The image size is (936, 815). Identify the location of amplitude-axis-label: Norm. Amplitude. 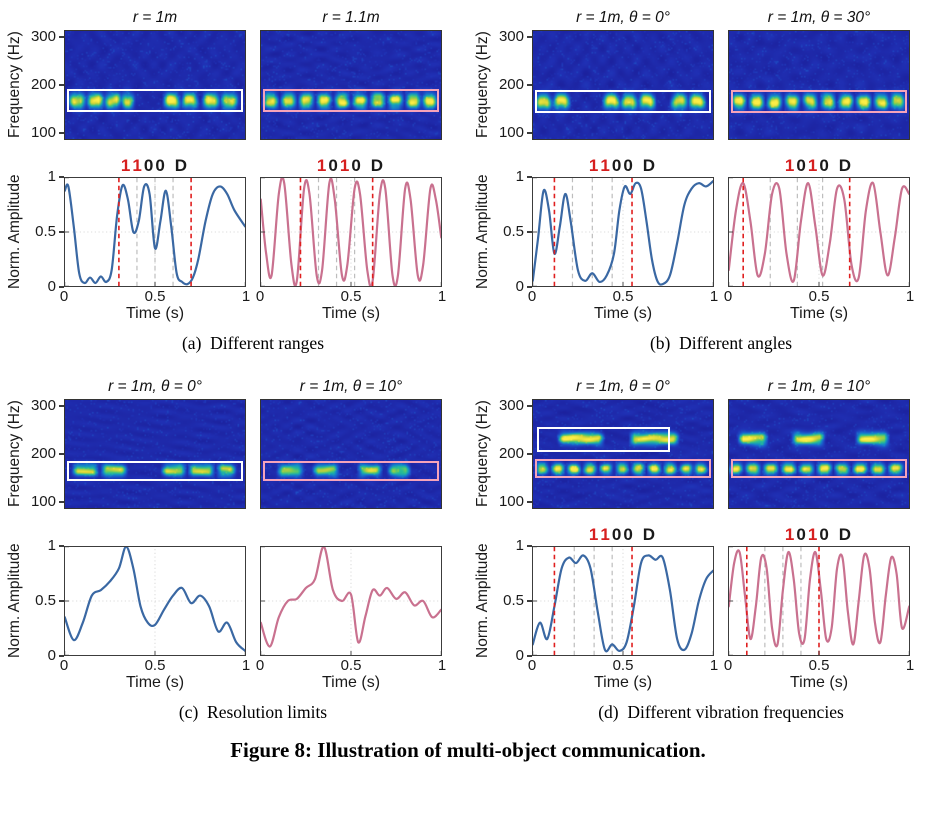
(482, 232).